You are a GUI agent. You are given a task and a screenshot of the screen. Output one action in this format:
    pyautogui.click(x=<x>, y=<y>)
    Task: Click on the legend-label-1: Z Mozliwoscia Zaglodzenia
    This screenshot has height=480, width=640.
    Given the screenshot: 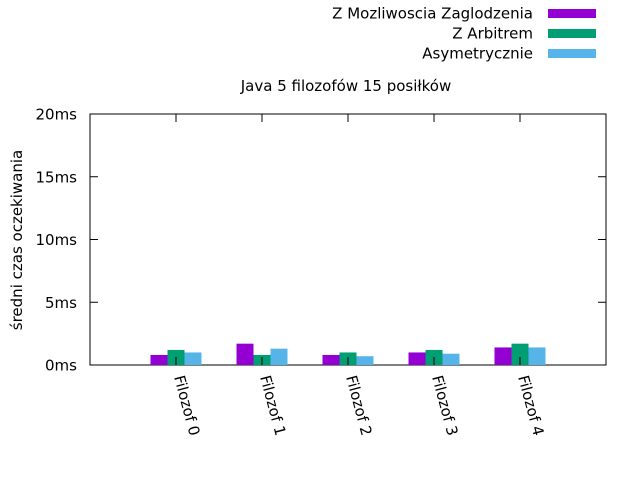 What is the action you would take?
    pyautogui.click(x=432, y=14)
    